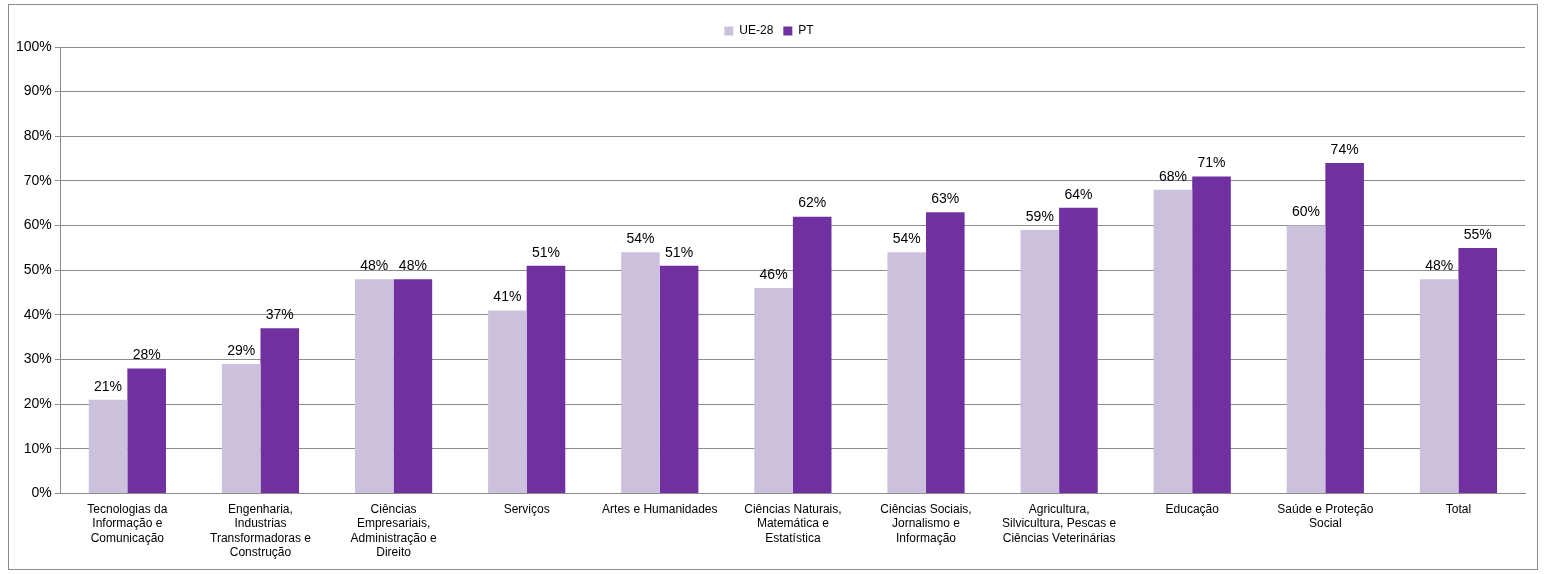 The height and width of the screenshot is (574, 1546). I want to click on data-label: 59%, so click(1039, 215).